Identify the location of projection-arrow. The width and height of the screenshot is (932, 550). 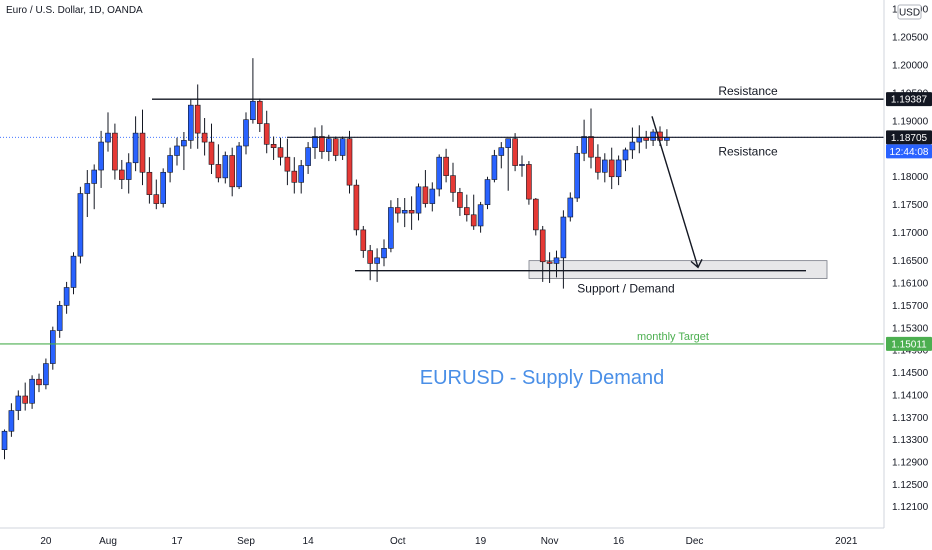
(675, 192).